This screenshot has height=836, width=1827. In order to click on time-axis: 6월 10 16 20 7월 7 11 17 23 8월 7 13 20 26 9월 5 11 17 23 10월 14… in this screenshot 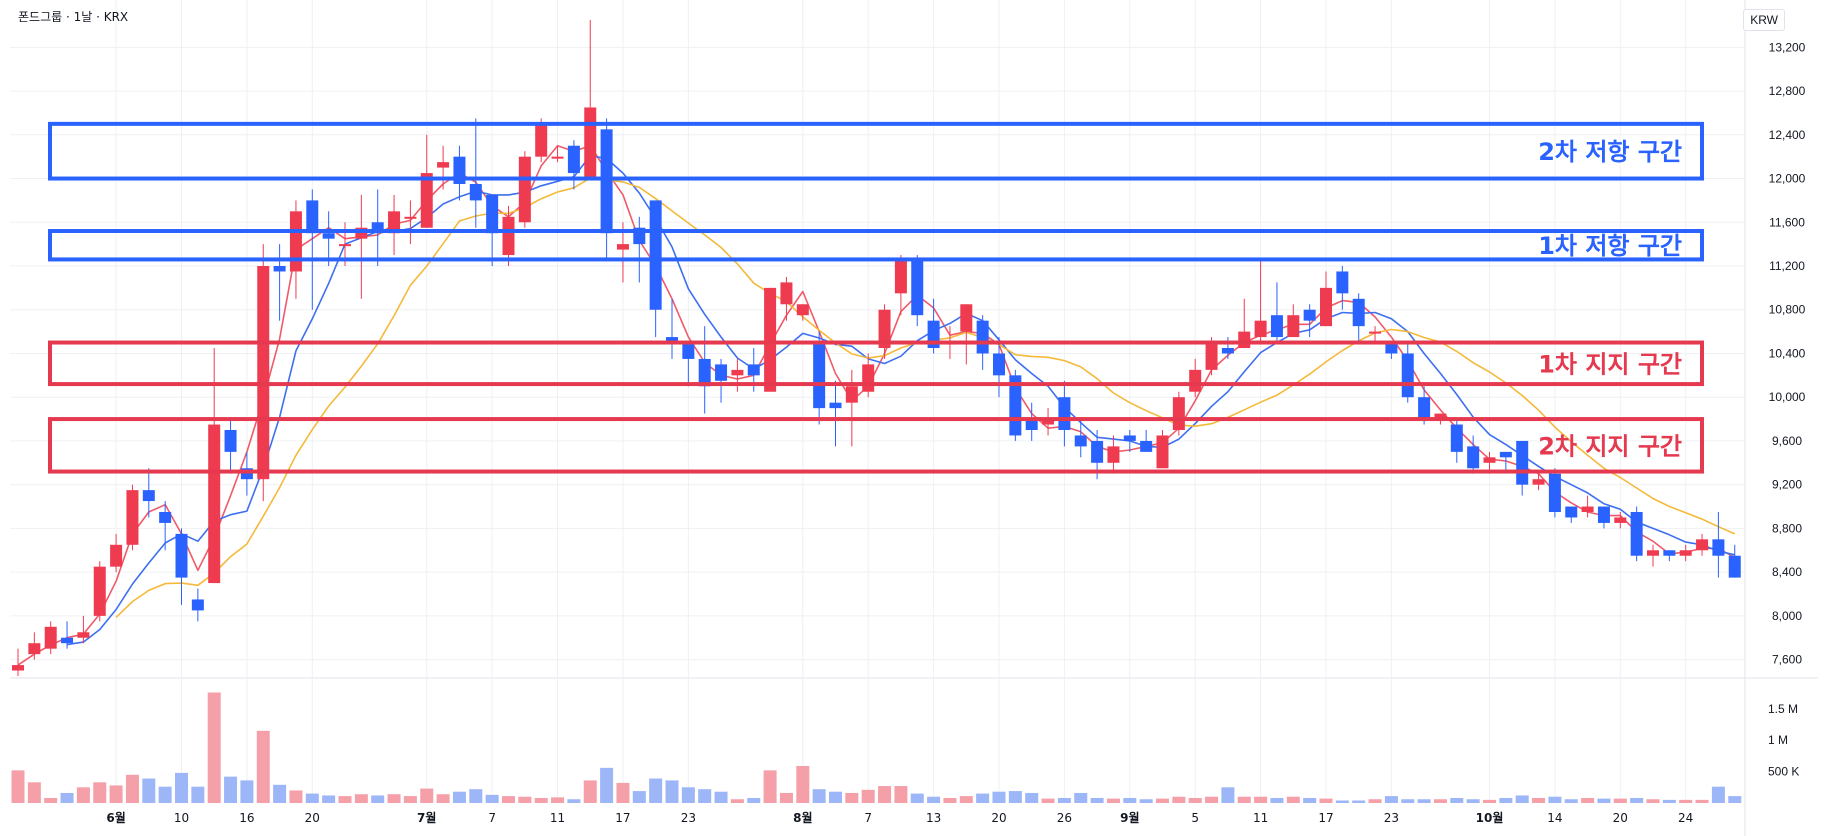, I will do `click(899, 817)`.